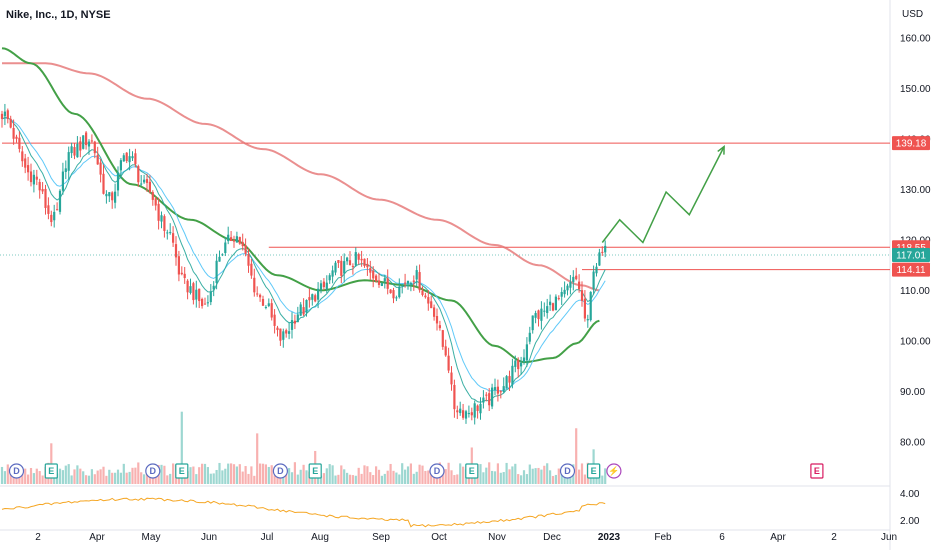  I want to click on last-price-tag-label: 117.01, so click(911, 256).